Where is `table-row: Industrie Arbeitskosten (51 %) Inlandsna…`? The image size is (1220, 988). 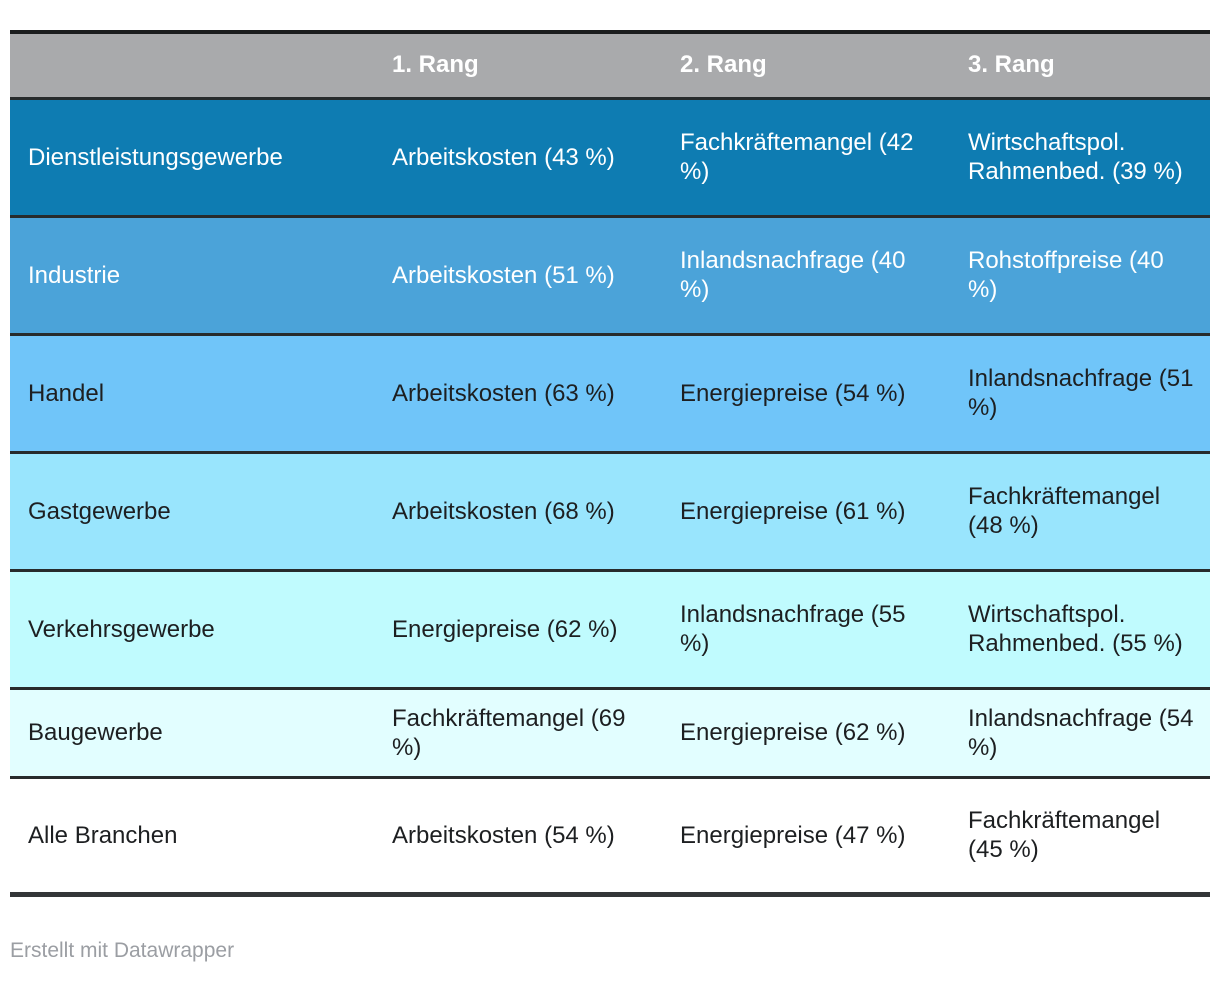 table-row: Industrie Arbeitskosten (51 %) Inlandsna… is located at coordinates (610, 274).